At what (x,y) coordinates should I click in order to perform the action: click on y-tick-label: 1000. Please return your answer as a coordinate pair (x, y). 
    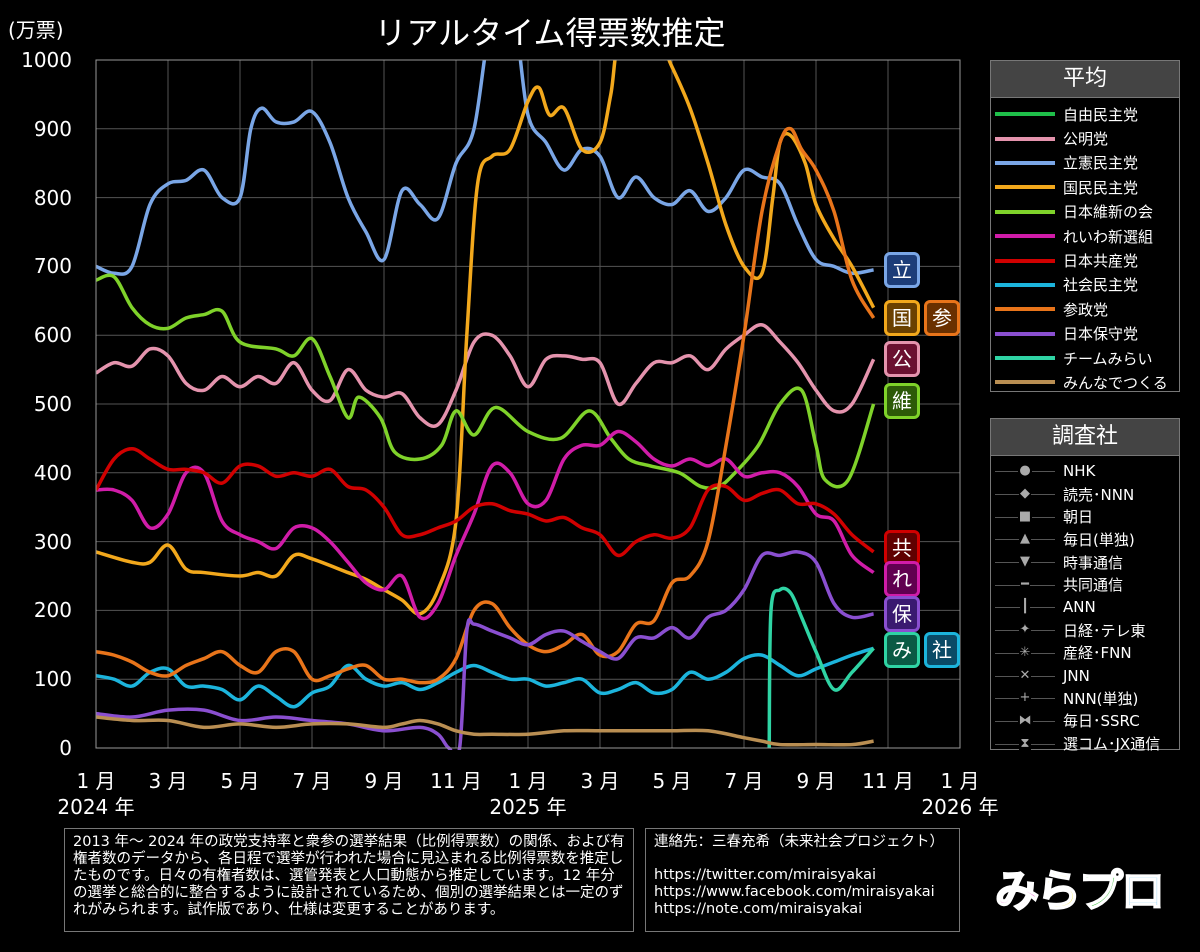
    Looking at the image, I should click on (46, 60).